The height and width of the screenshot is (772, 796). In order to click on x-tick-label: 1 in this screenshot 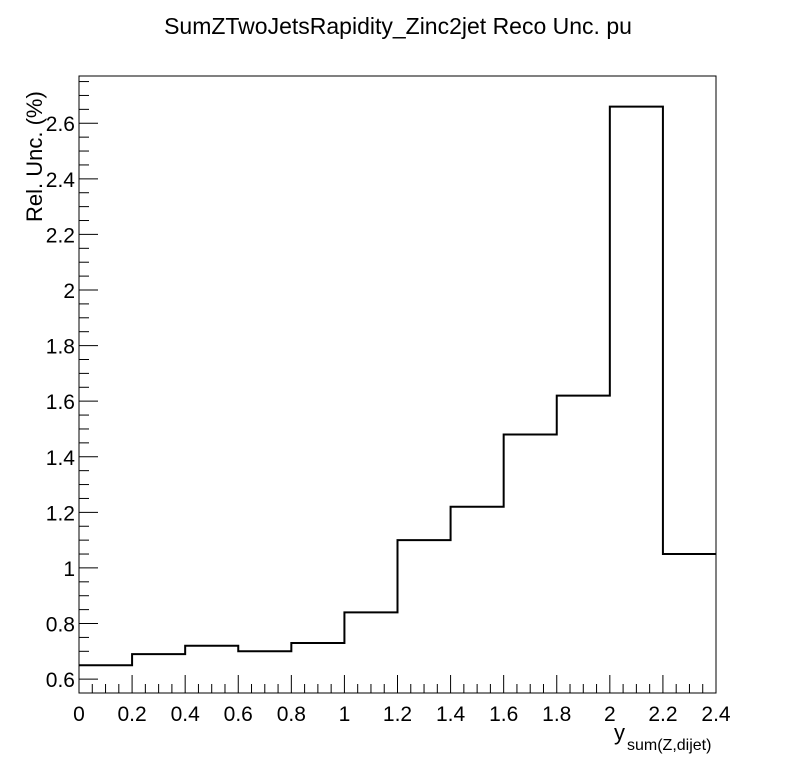, I will do `click(345, 714)`.